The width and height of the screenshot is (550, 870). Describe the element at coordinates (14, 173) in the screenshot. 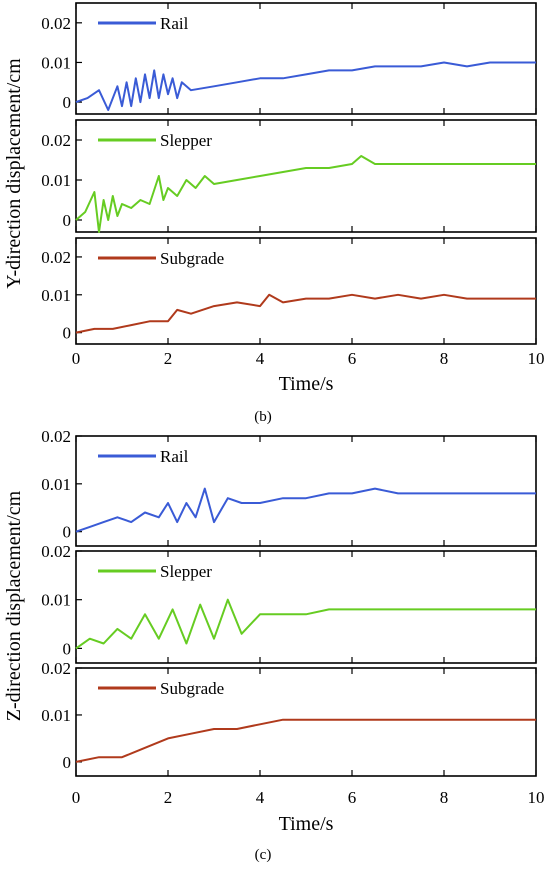

I see `y-axis-title: Y-direction displacement/cm` at that location.